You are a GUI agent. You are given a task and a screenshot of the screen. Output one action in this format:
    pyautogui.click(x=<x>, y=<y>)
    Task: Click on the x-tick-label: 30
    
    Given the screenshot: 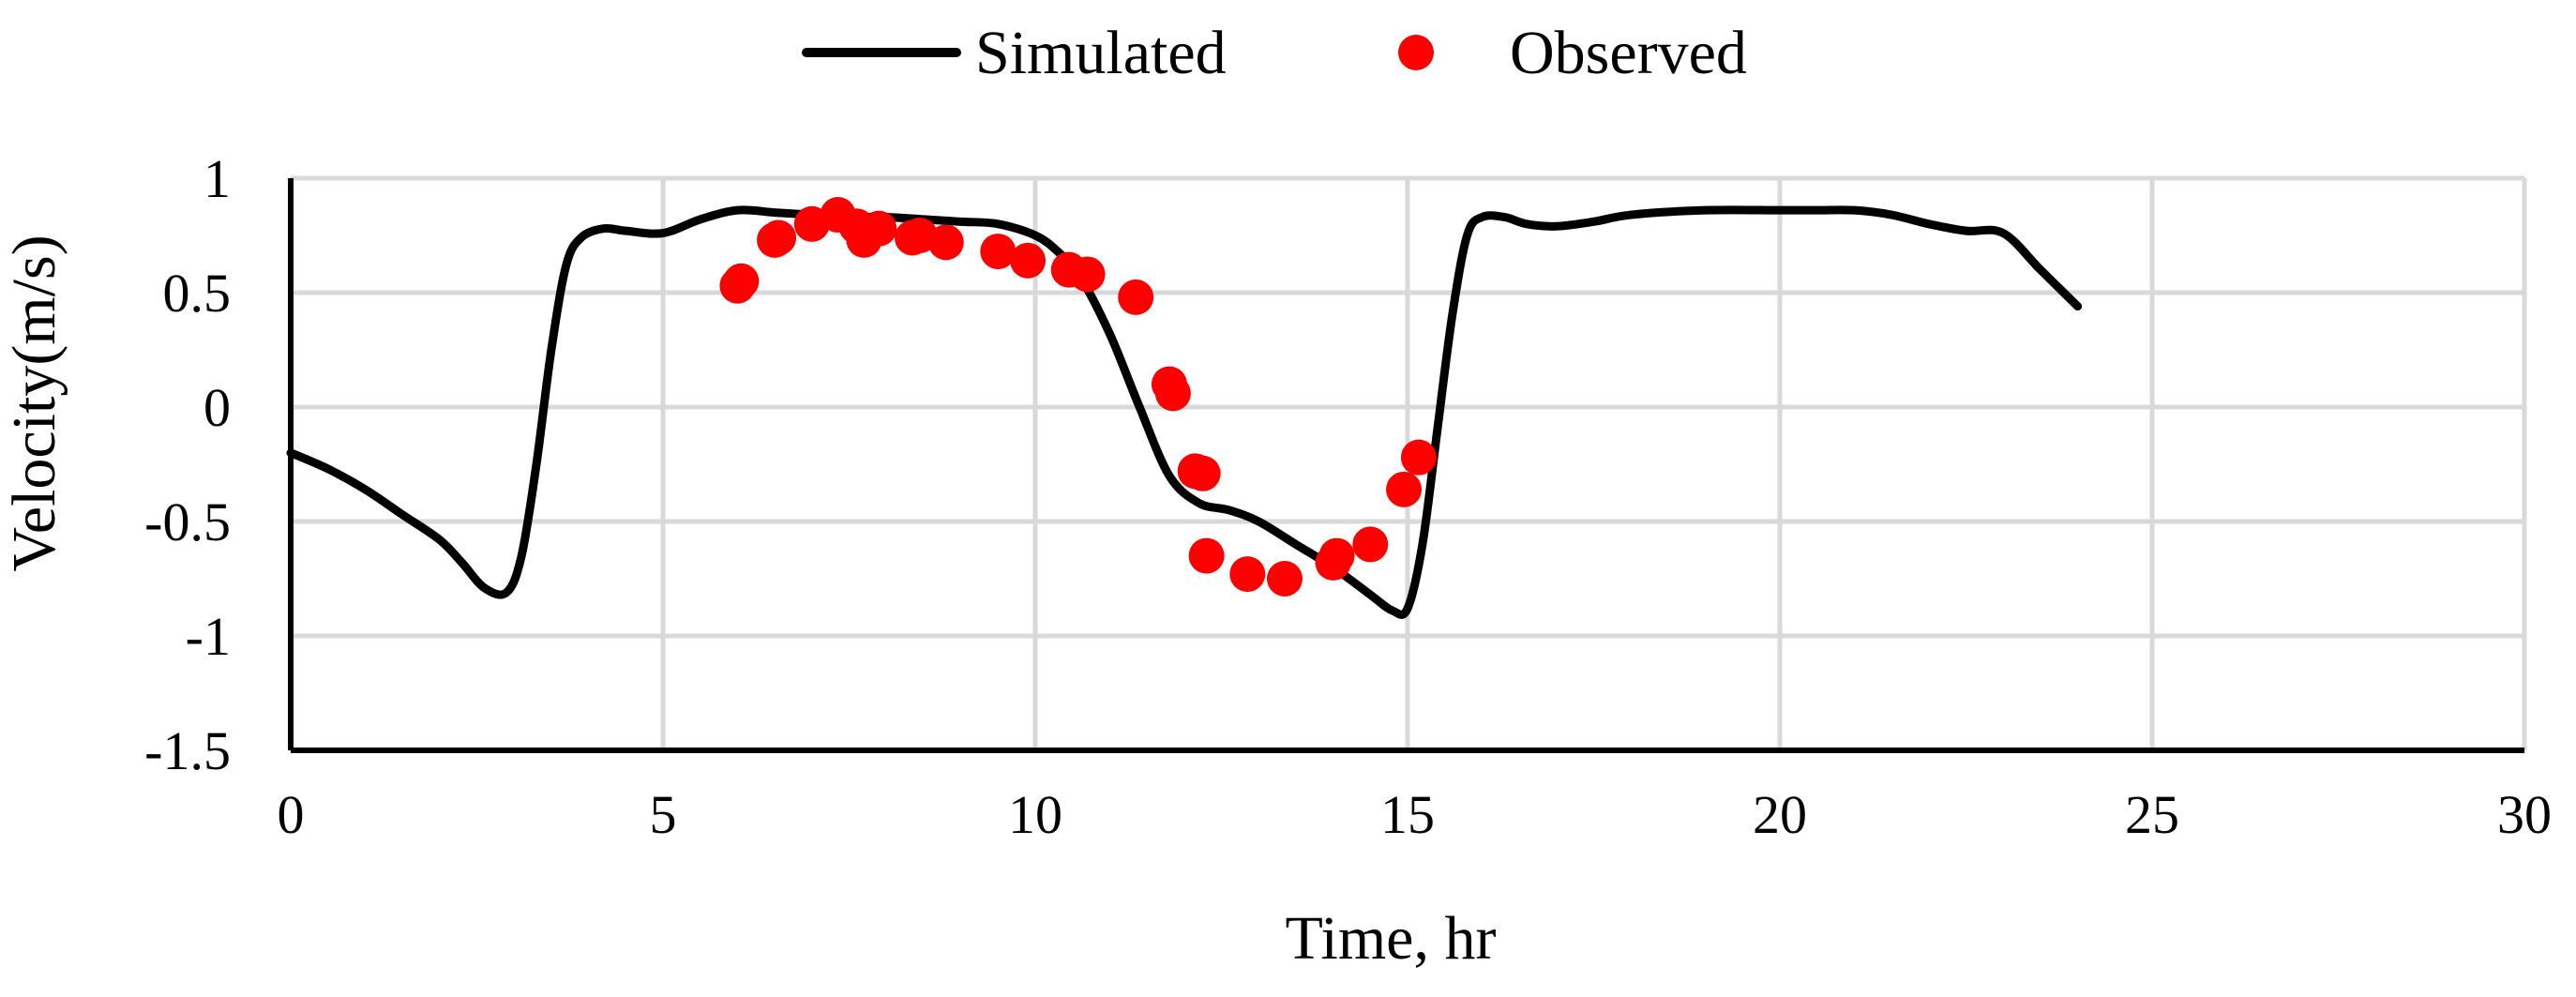 What is the action you would take?
    pyautogui.click(x=2524, y=814)
    